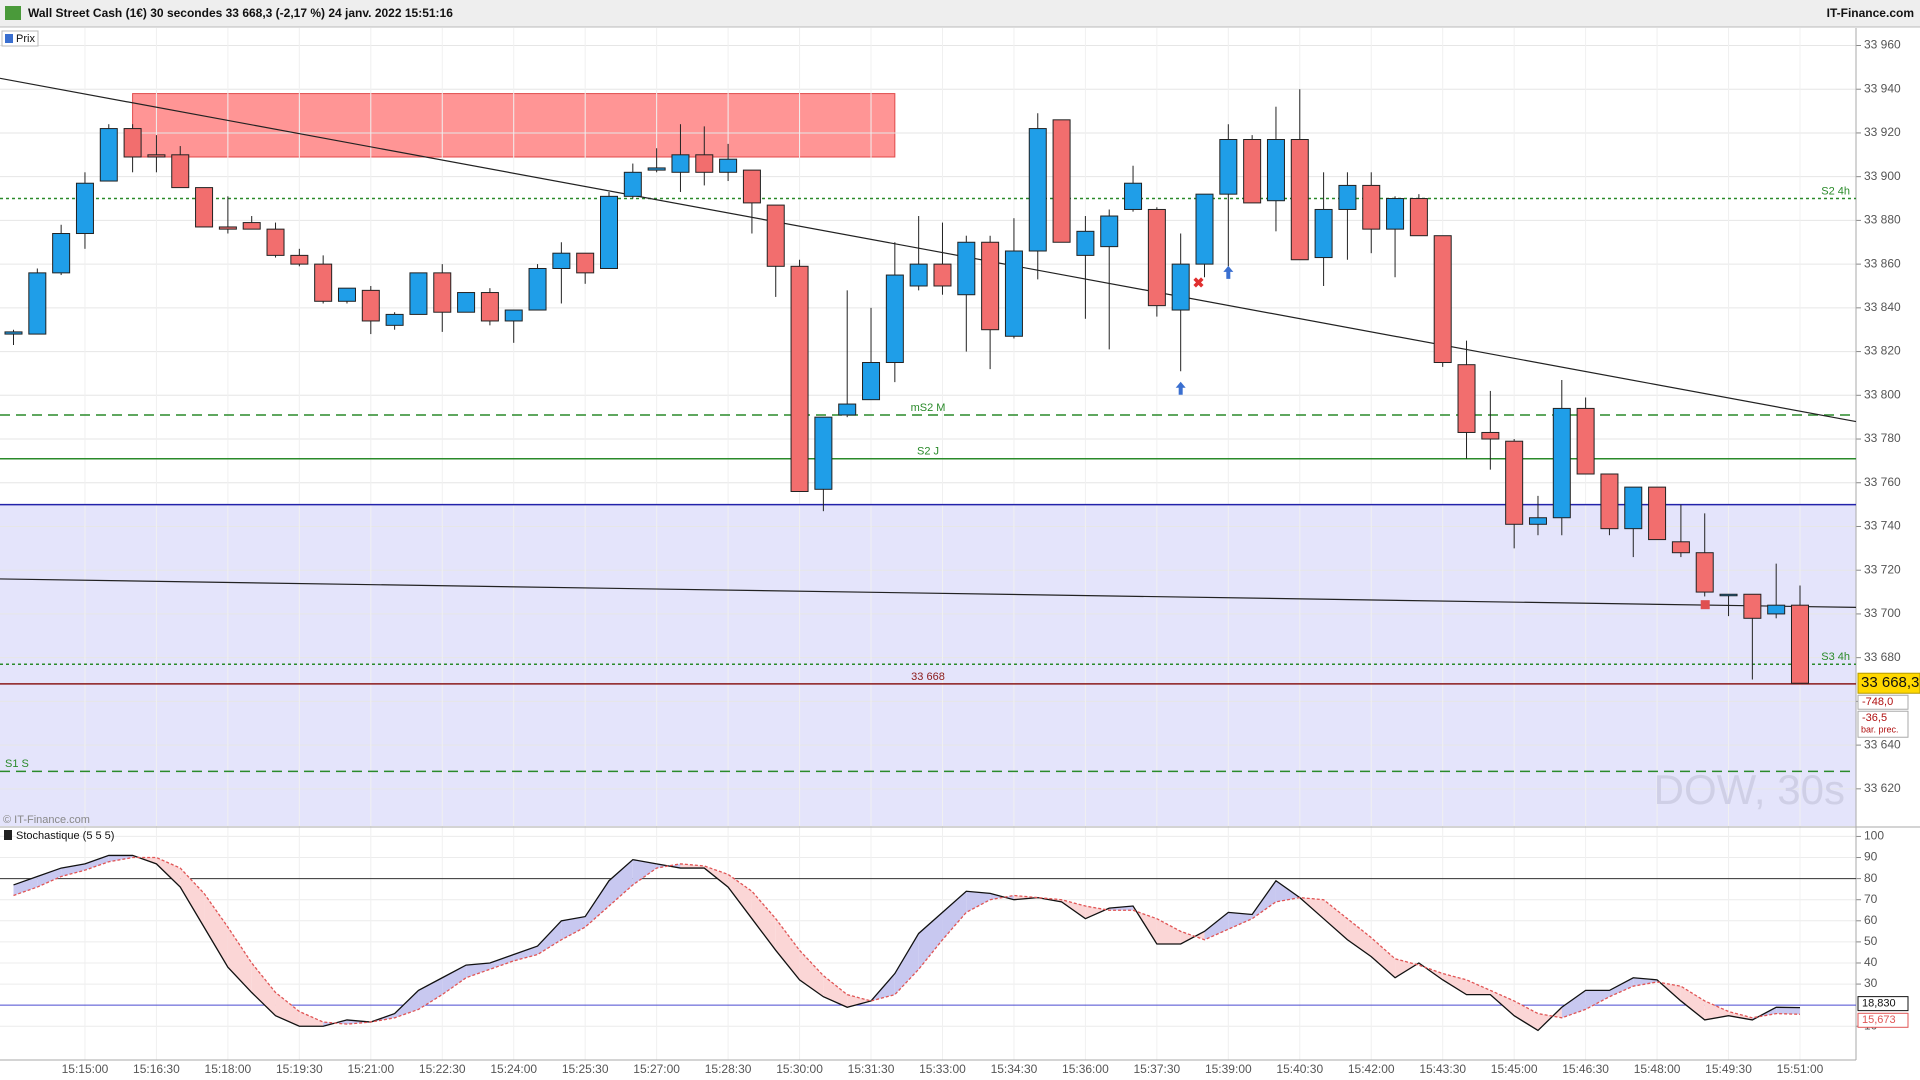 Image resolution: width=1920 pixels, height=1080 pixels. Describe the element at coordinates (1299, 1069) in the screenshot. I see `x-tick-label: 15:40:30` at that location.